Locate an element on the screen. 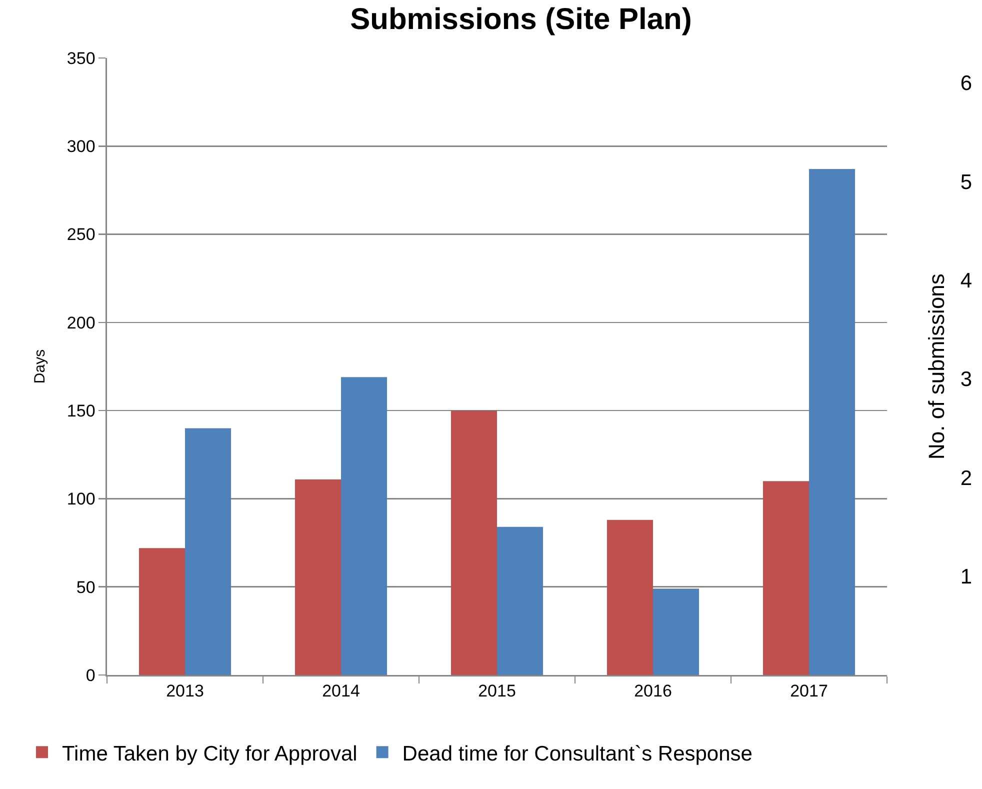 The width and height of the screenshot is (982, 789). y-tick-label: 300 is located at coordinates (81, 146).